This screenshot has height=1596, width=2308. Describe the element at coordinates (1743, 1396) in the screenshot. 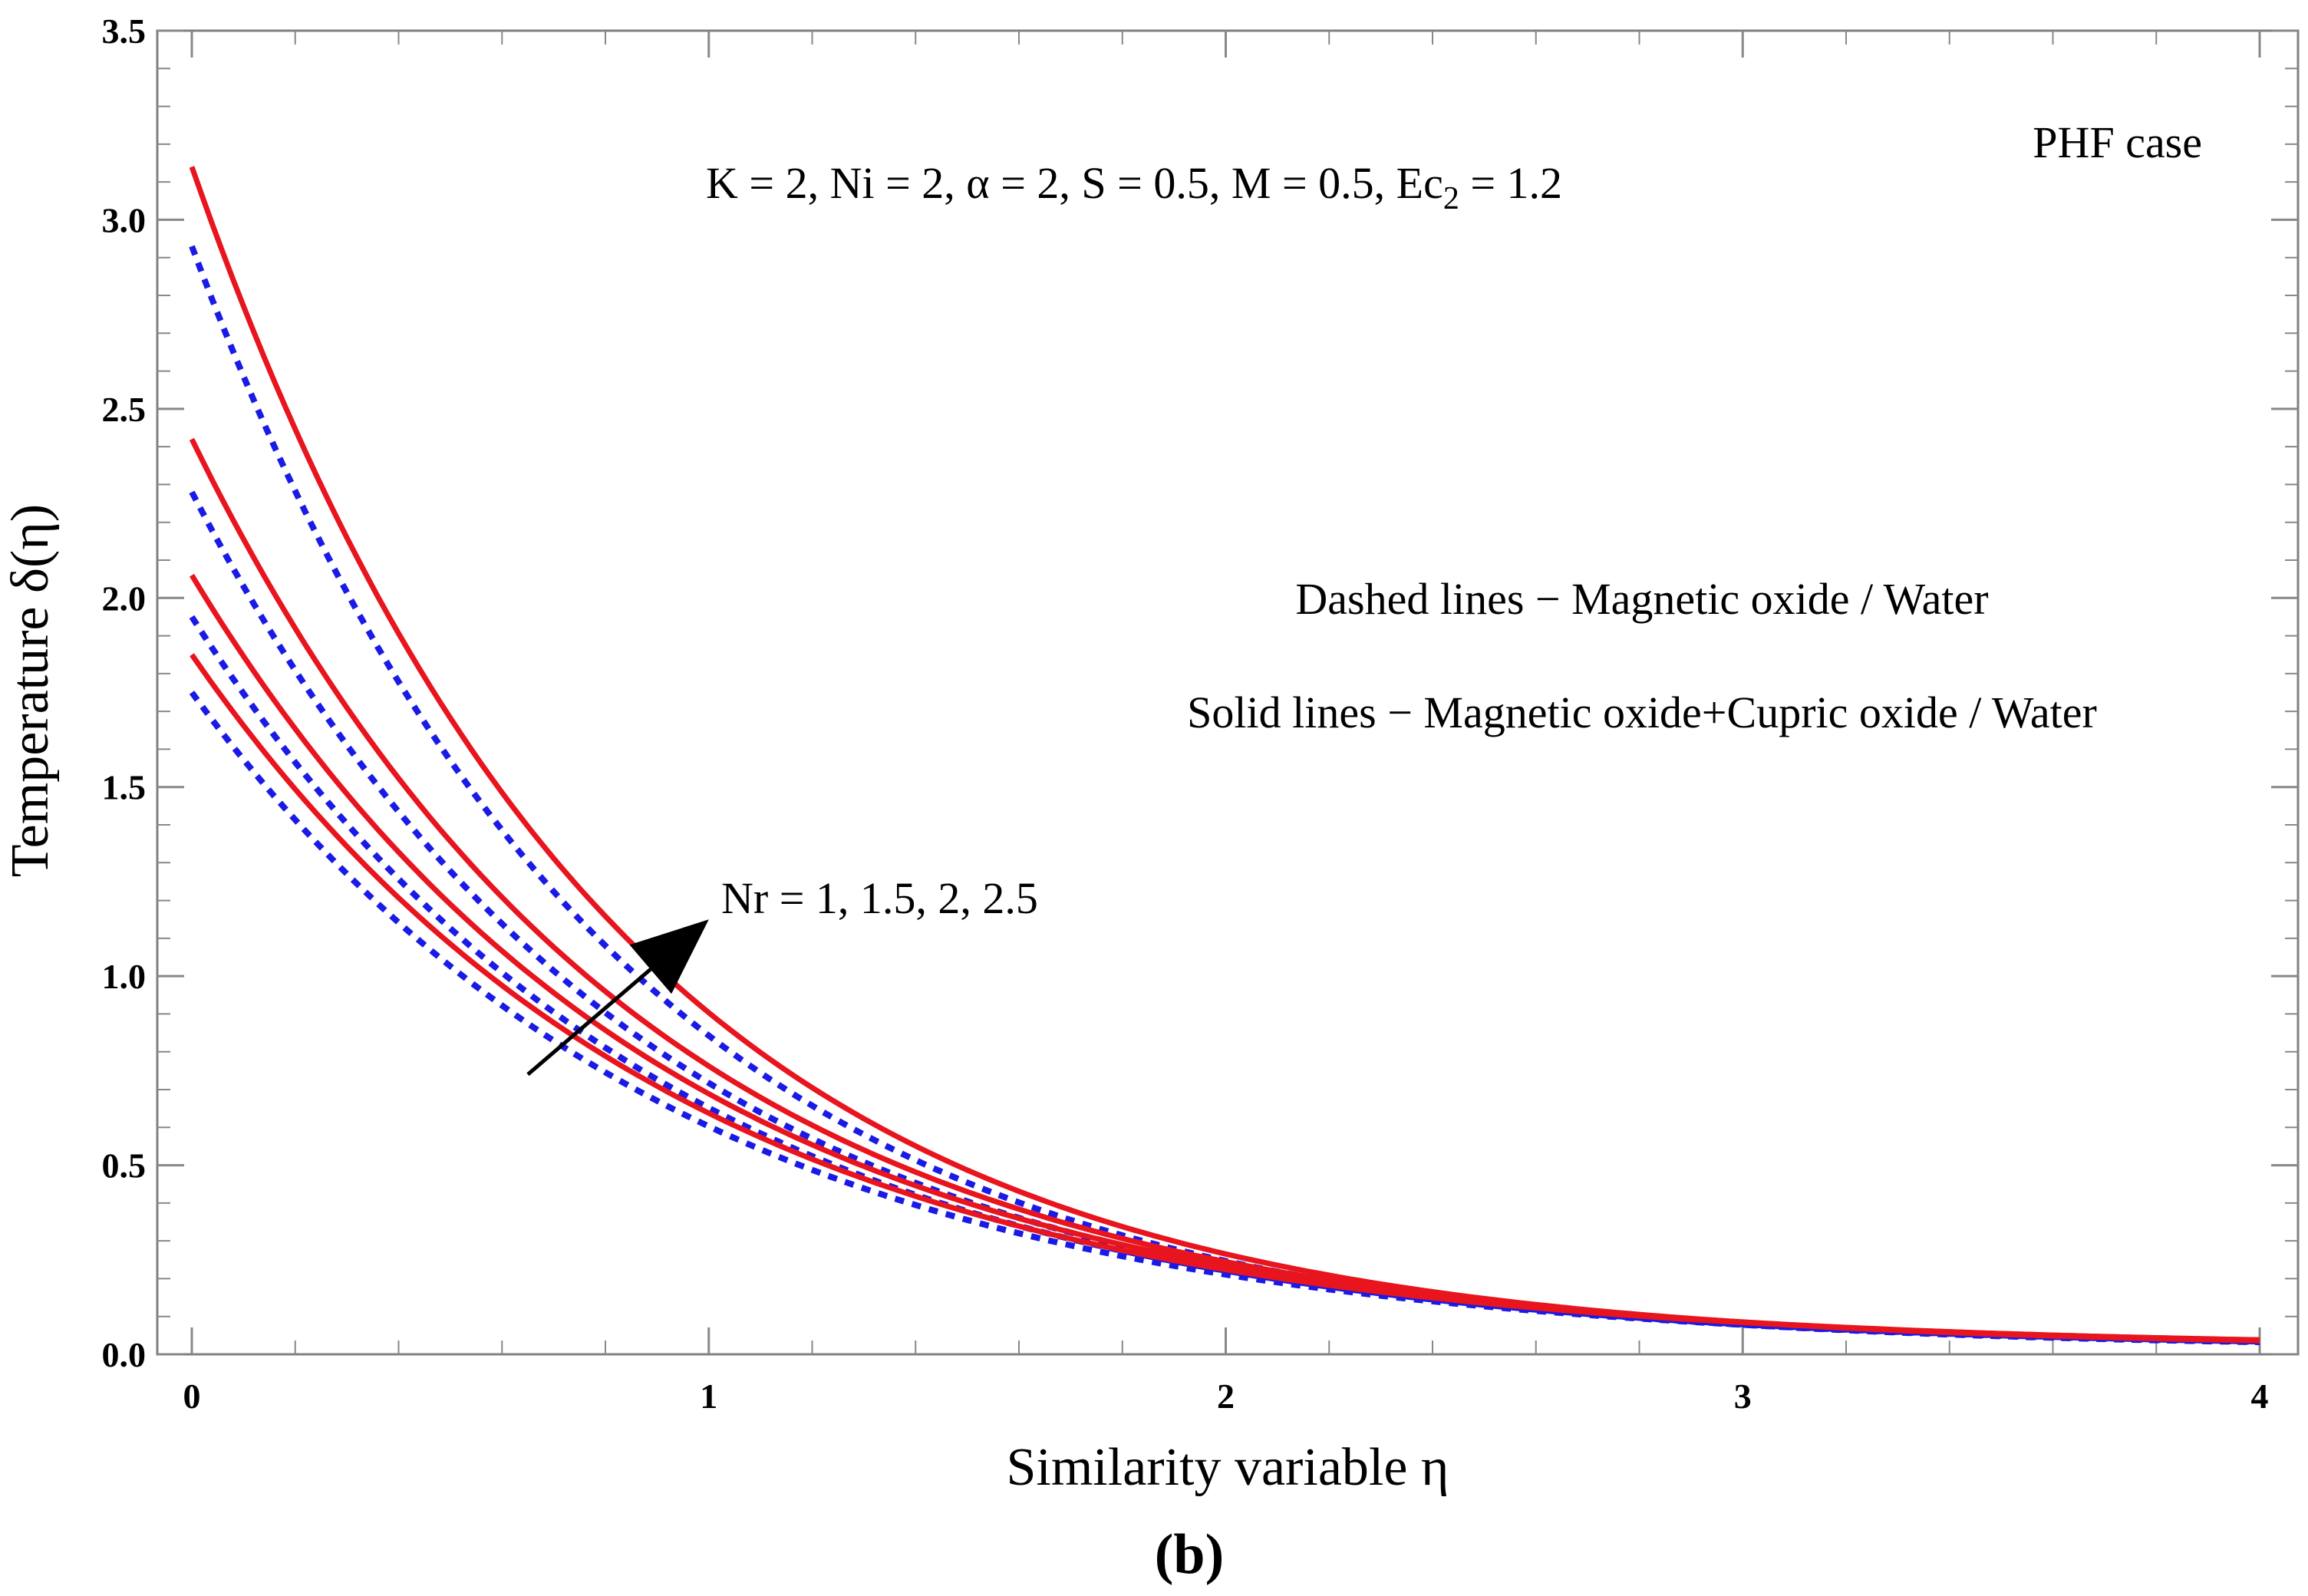

I see `x-tick-label: 3` at that location.